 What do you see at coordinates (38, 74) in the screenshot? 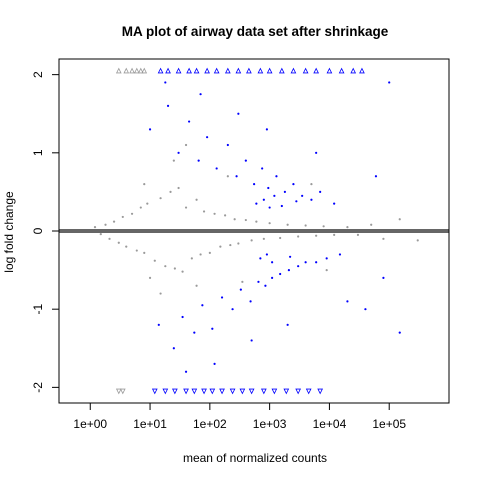
I see `y-tick-label: 2` at bounding box center [38, 74].